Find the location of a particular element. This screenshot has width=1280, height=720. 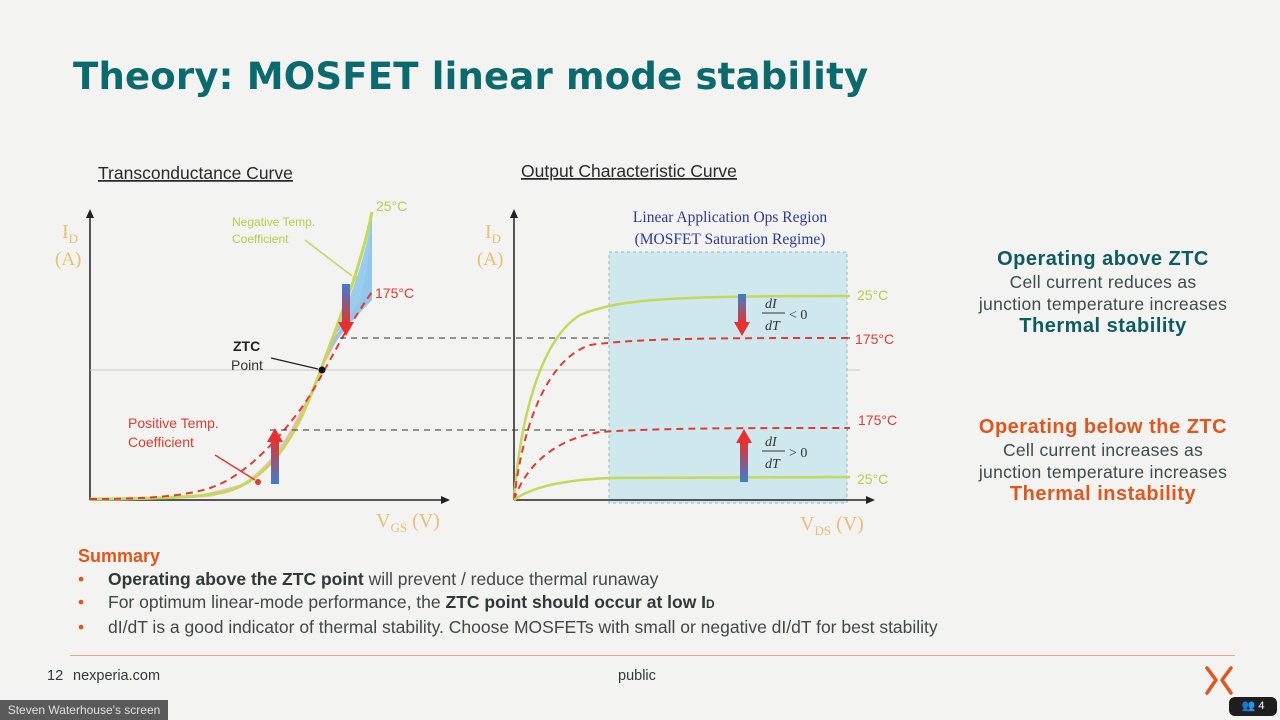

output-decrease-arrow is located at coordinates (742, 309).